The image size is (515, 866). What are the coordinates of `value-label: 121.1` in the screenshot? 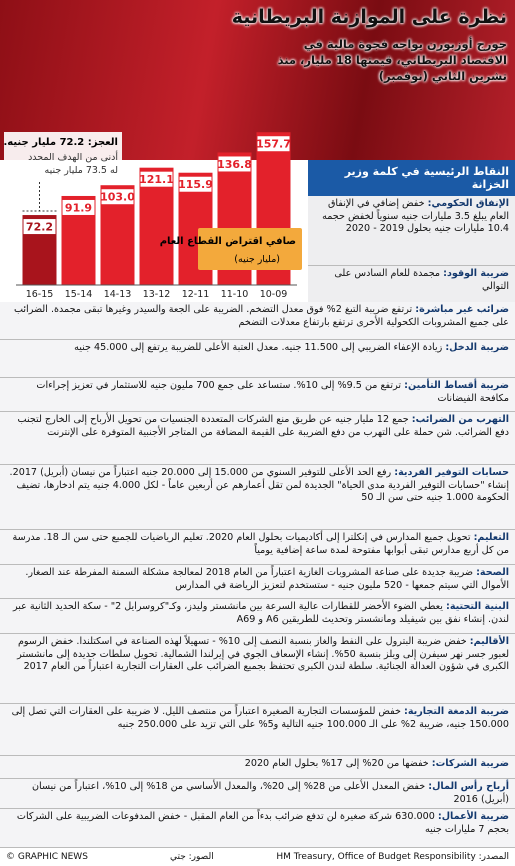 It's located at (156, 179).